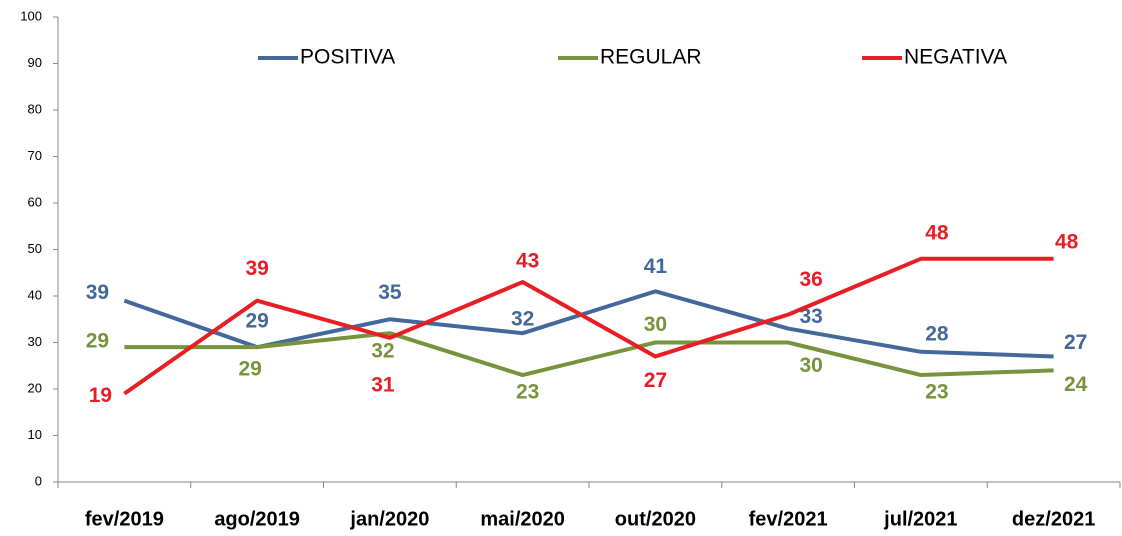  What do you see at coordinates (257, 519) in the screenshot?
I see `x-tick-label: ago/2019` at bounding box center [257, 519].